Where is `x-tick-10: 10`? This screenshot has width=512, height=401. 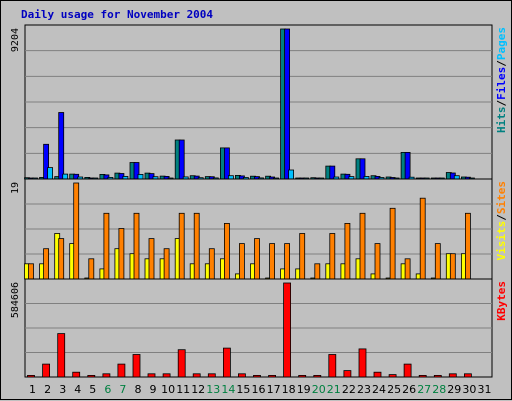
x-tick-10: 10 is located at coordinates (168, 389).